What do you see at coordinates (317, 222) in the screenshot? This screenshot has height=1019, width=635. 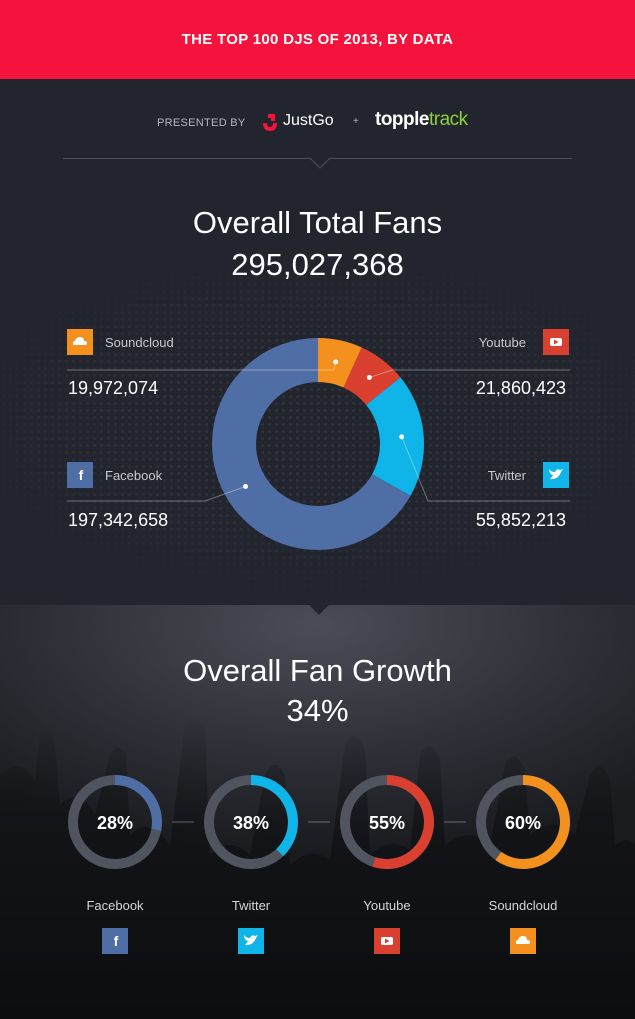 I see `total-fans-title: Overall Total Fans` at bounding box center [317, 222].